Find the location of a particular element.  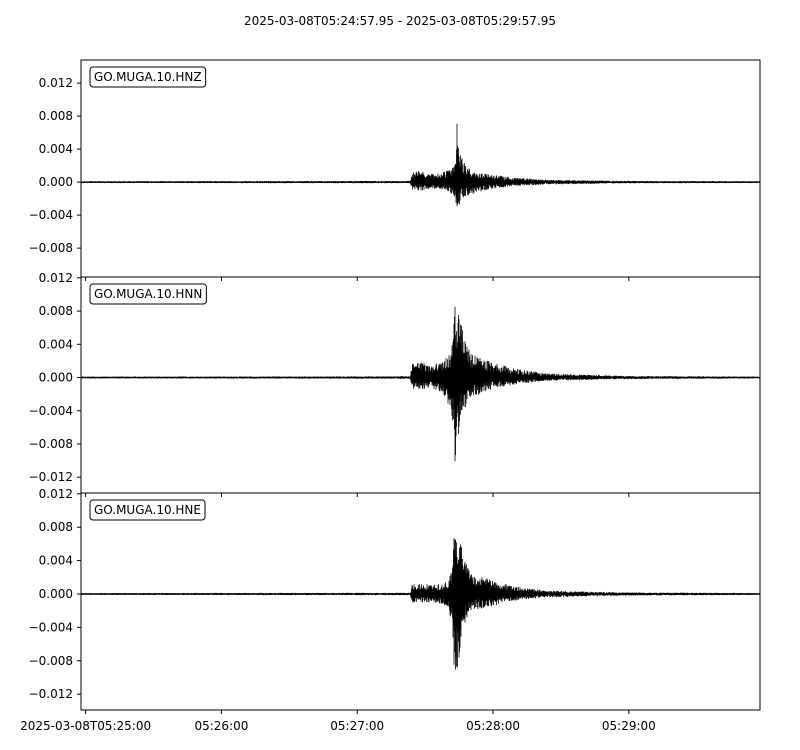

station-label: GO.MUGA.10.HNZ is located at coordinates (148, 77).